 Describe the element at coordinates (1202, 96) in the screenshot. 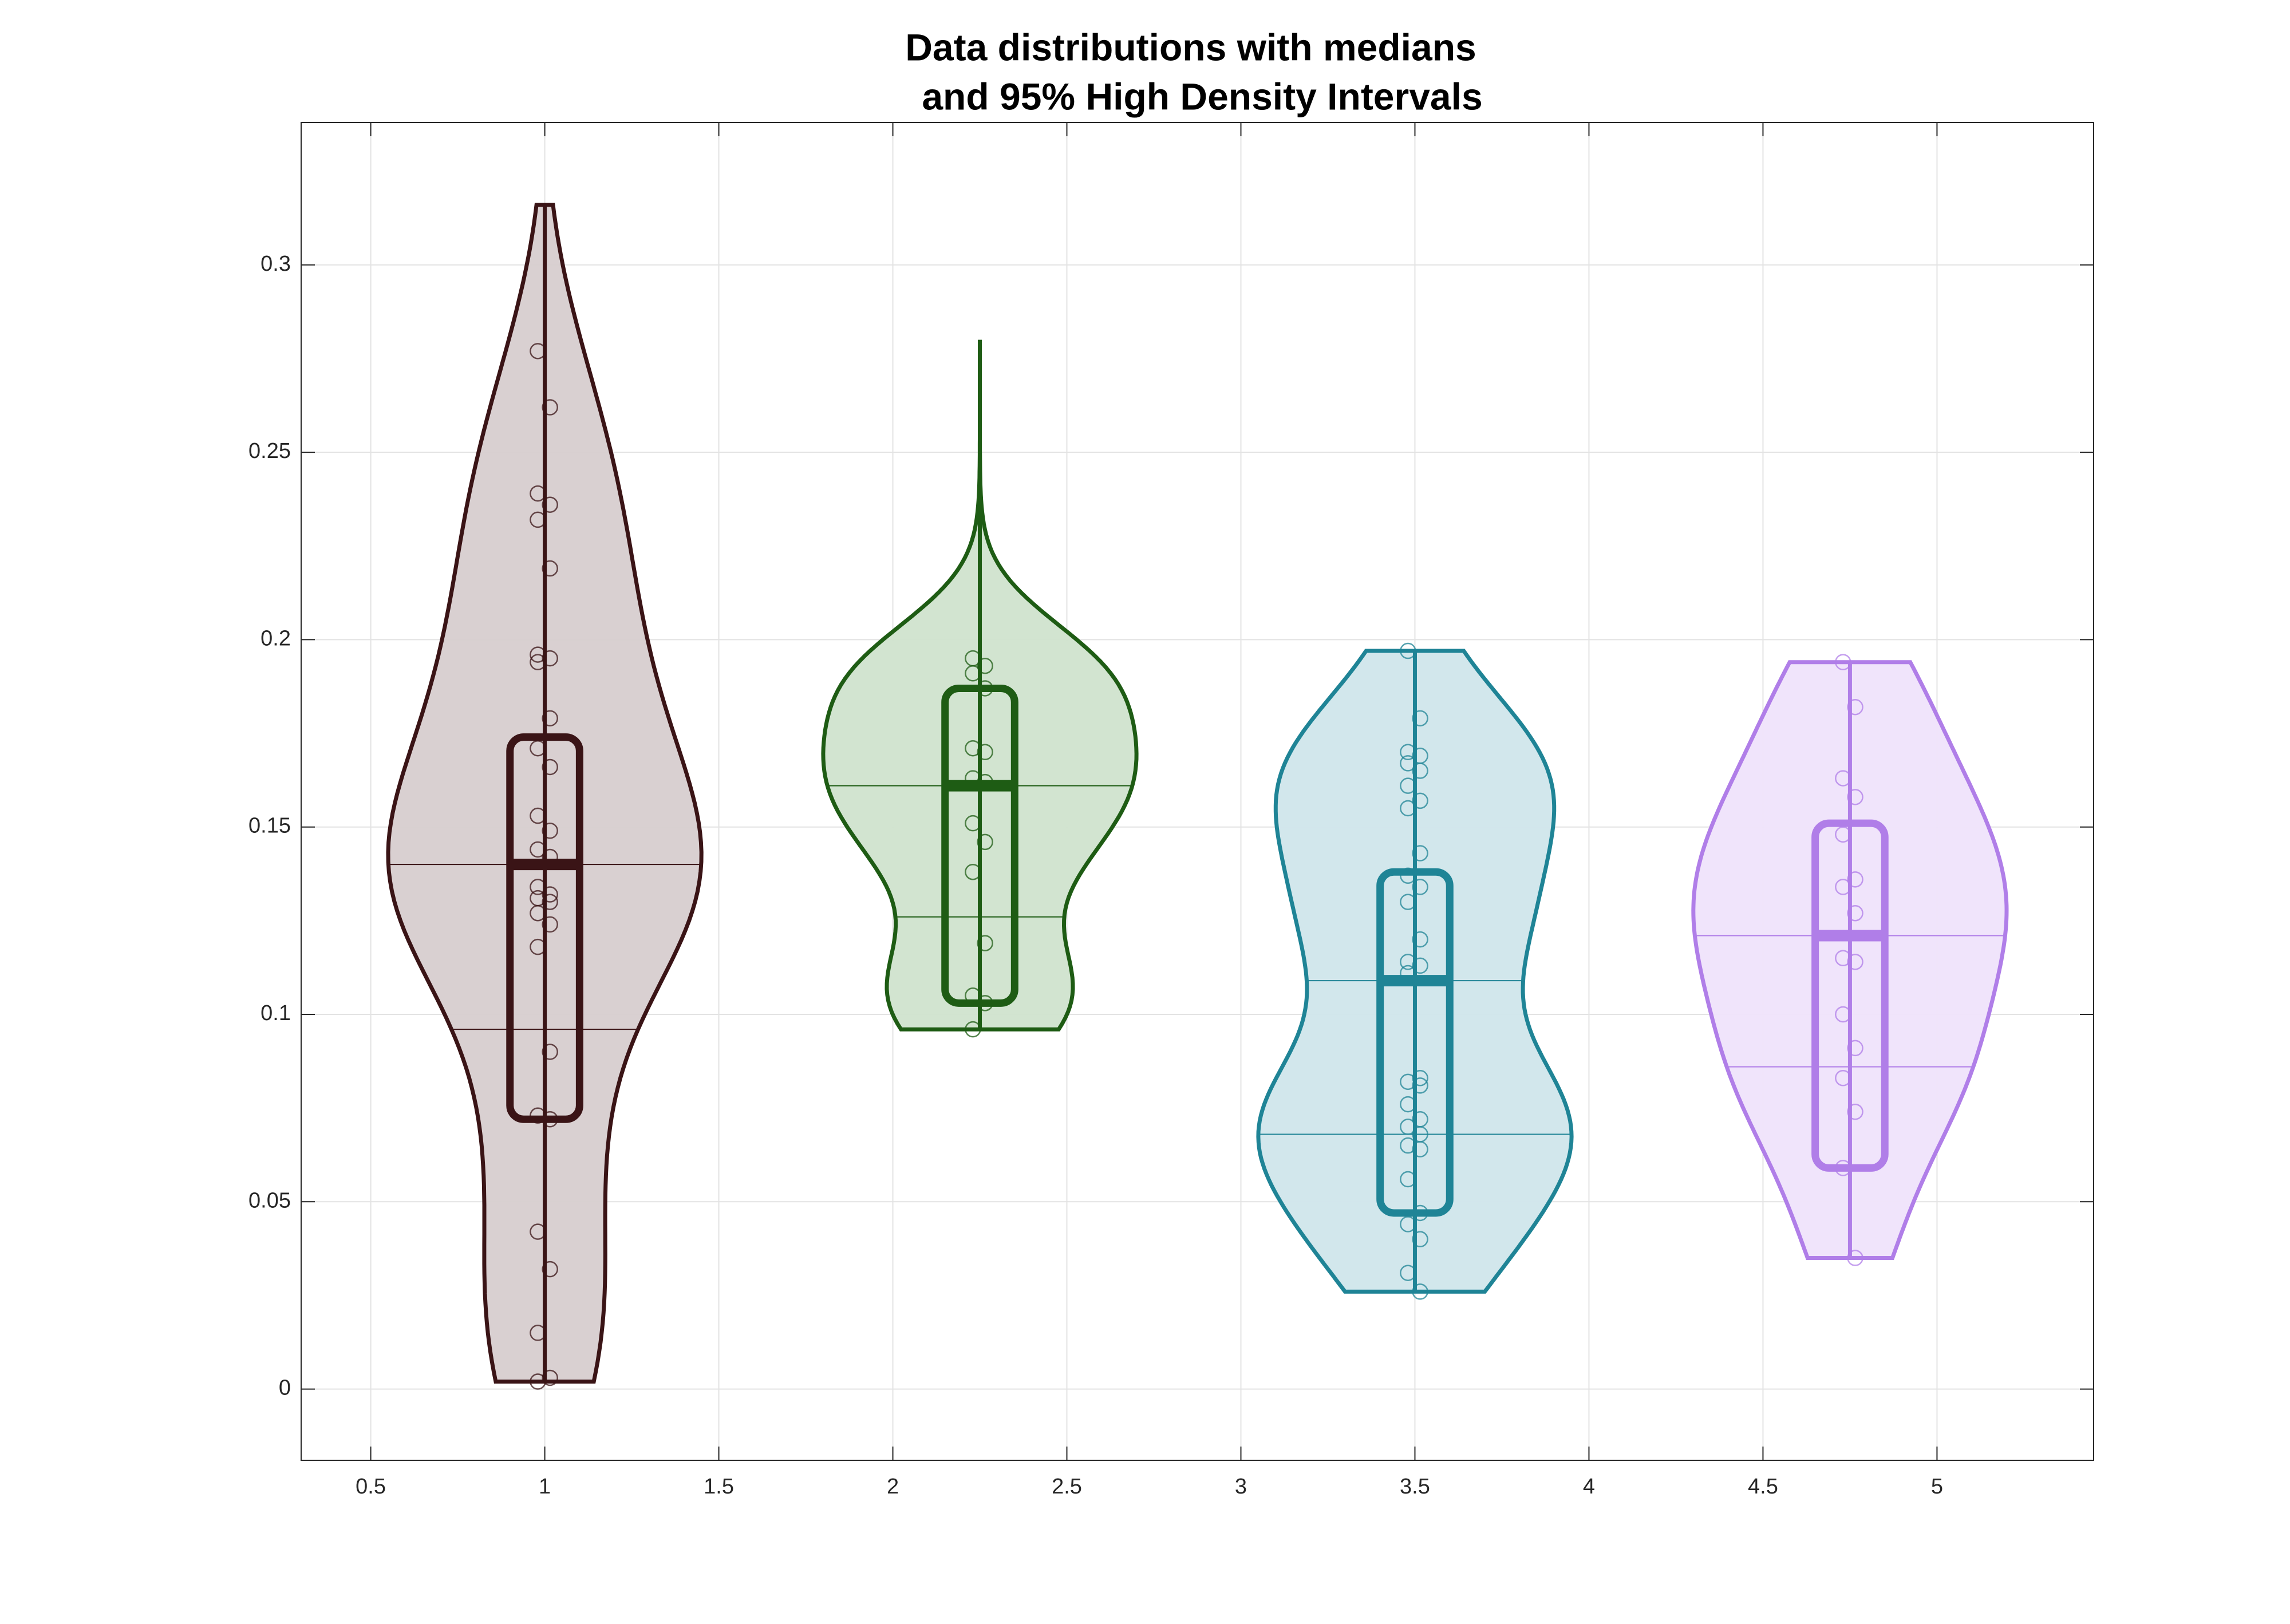

I see `chart-title: and 95% High Density Intervals` at that location.